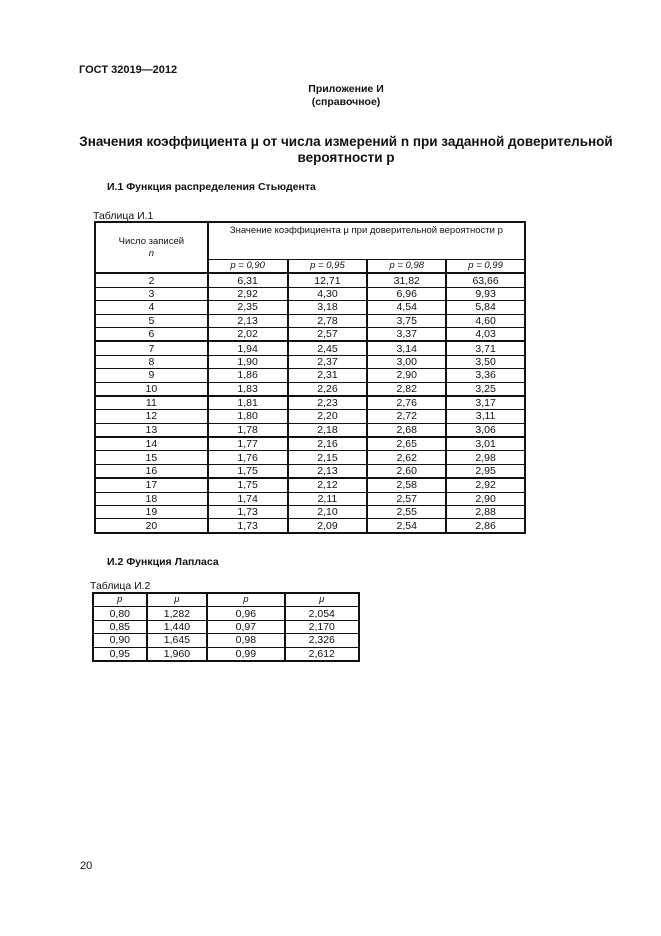  I want to click on table-row: 16 1,75 2,13 2,60 2,95, so click(310, 471).